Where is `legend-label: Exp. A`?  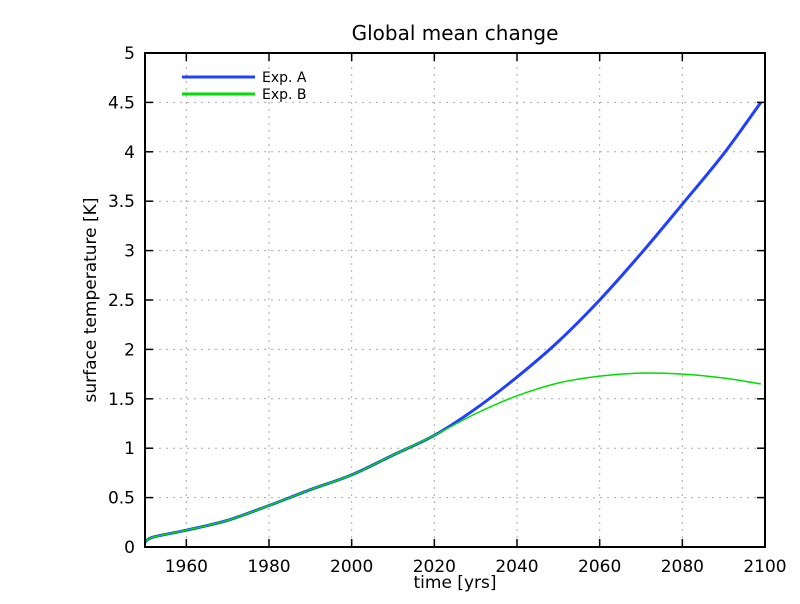 legend-label: Exp. A is located at coordinates (284, 78).